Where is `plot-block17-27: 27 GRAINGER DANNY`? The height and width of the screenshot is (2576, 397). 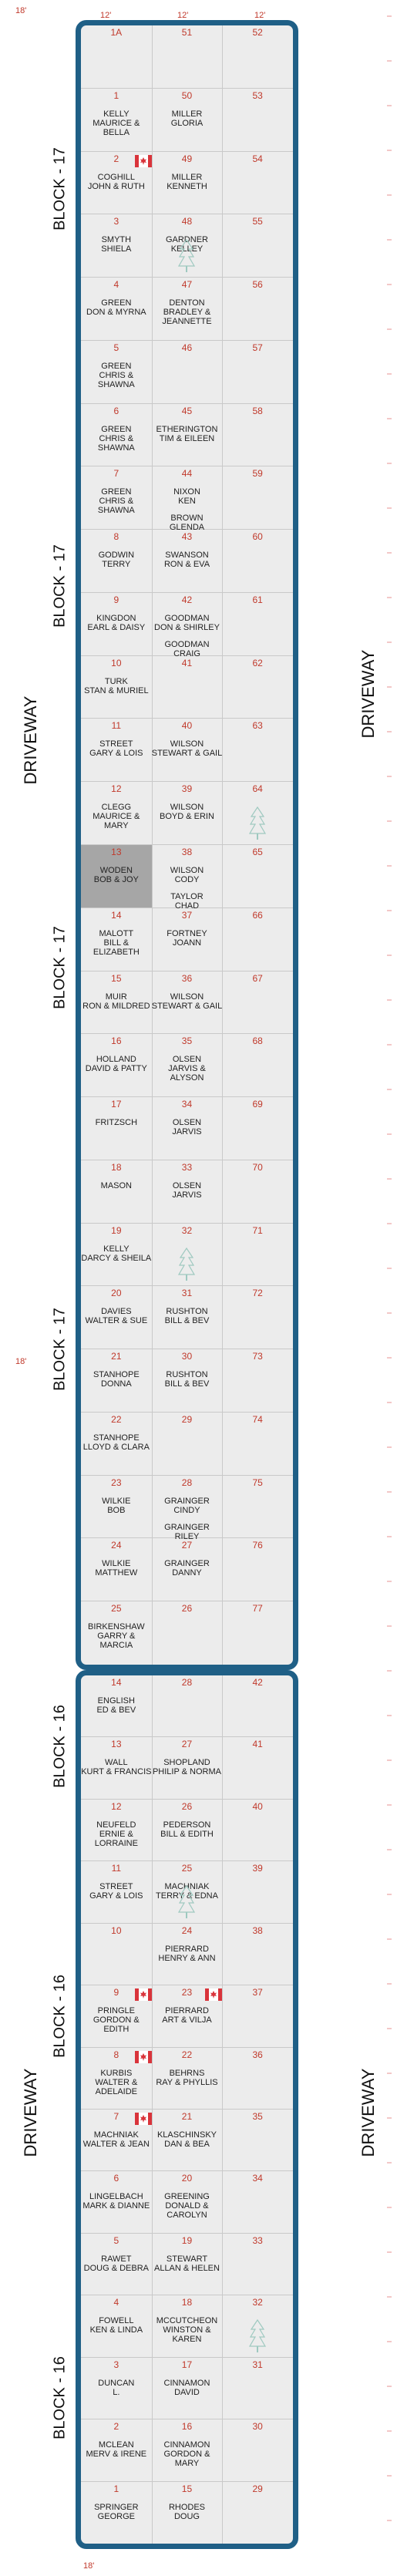
plot-block17-27: 27 GRAINGER DANNY is located at coordinates (187, 1570).